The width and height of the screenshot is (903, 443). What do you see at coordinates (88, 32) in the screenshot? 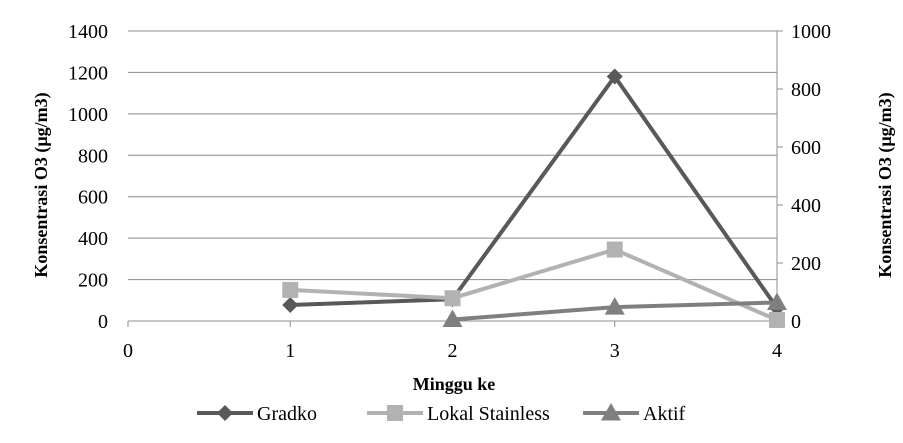
I see `left-y-tick-label: 1400` at bounding box center [88, 32].